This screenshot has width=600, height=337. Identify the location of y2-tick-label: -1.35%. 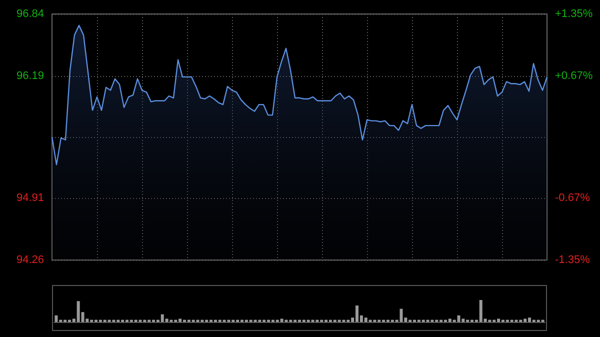
(572, 260).